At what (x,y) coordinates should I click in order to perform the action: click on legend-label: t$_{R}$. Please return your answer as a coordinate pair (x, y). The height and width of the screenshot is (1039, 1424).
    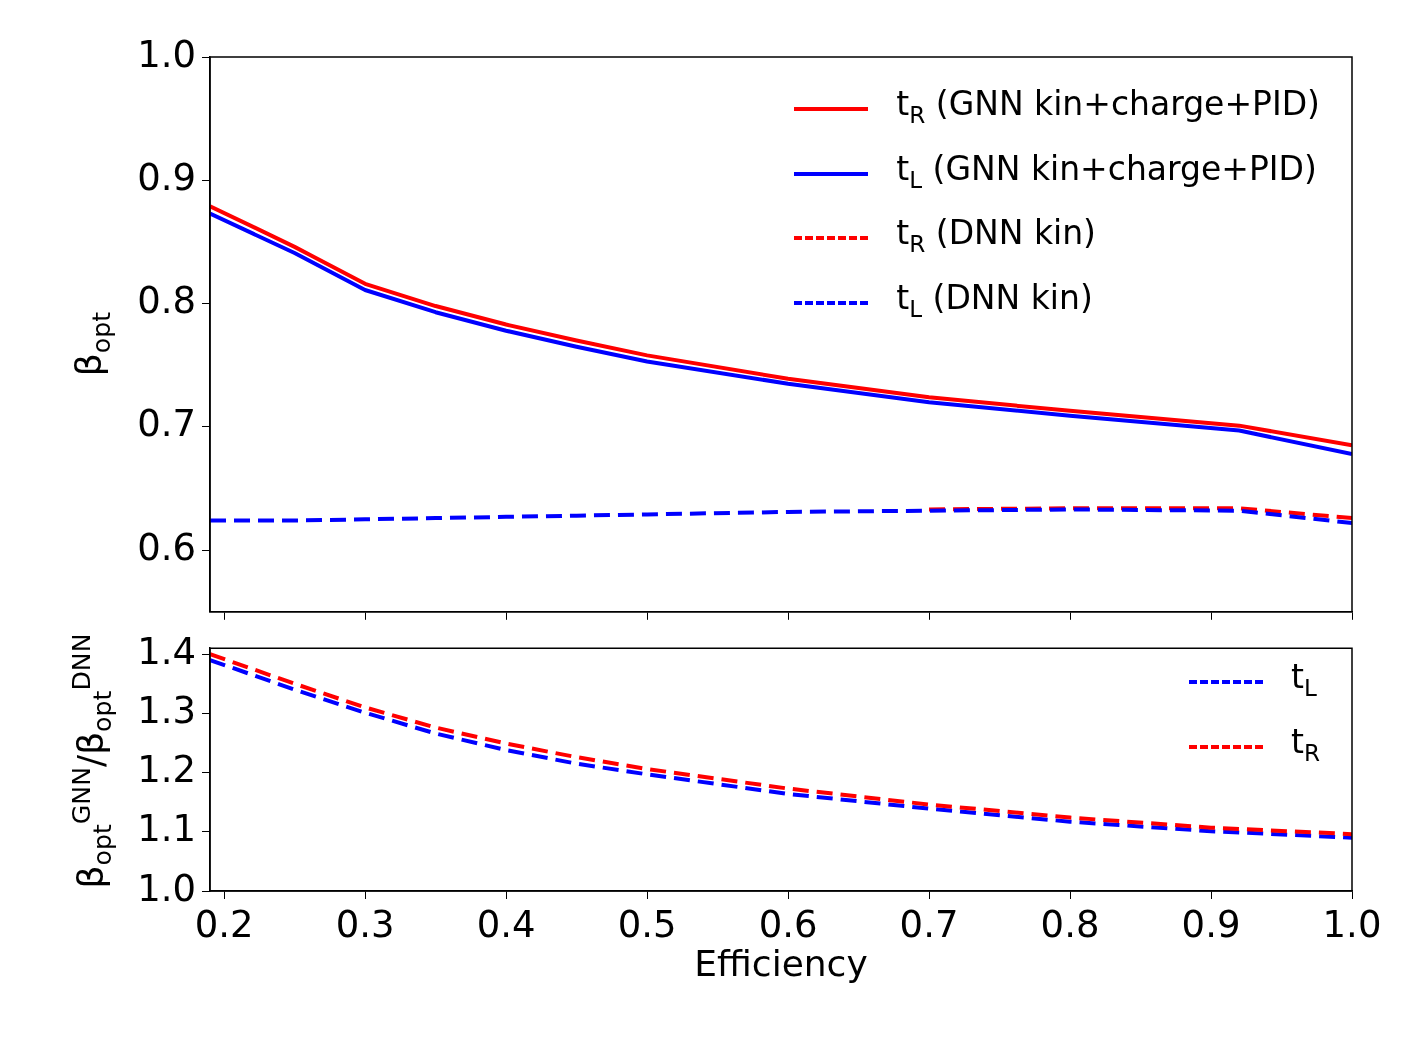
    Looking at the image, I should click on (1305, 744).